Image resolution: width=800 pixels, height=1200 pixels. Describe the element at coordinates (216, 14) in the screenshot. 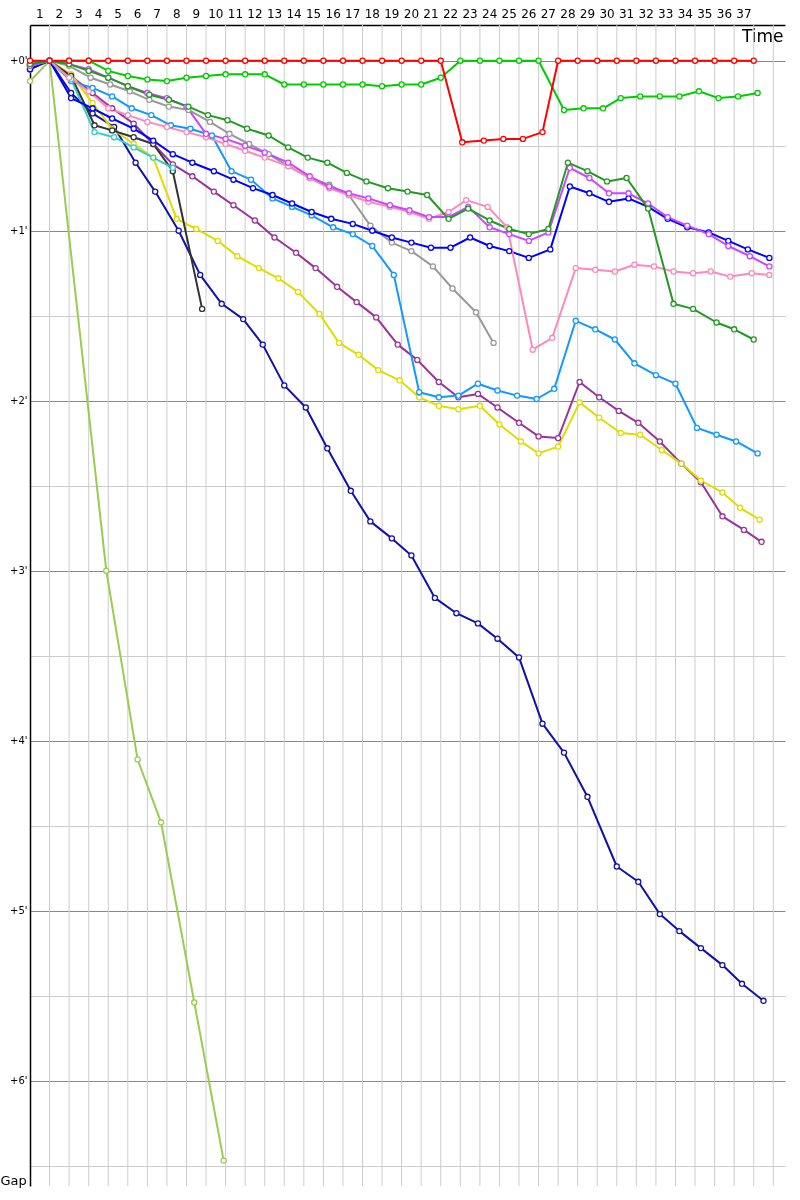

I see `x-tick-label: 10` at that location.